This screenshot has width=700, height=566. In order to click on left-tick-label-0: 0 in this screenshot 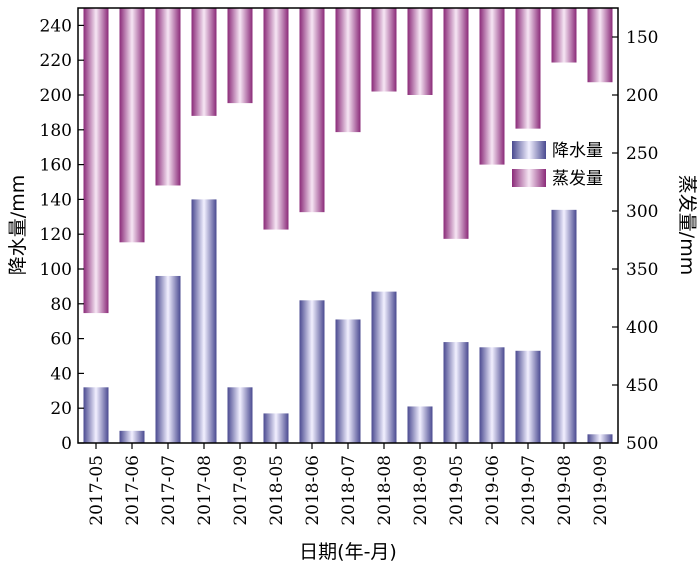, I will do `click(66, 444)`.